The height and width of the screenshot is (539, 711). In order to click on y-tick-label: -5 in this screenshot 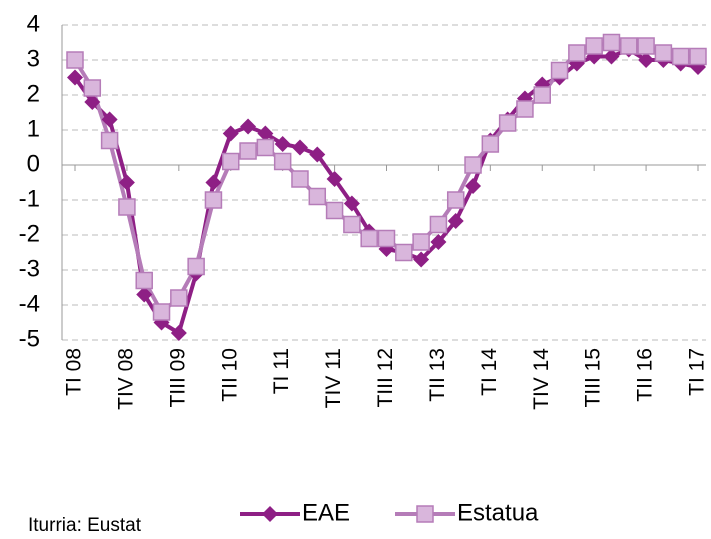, I will do `click(29, 338)`.